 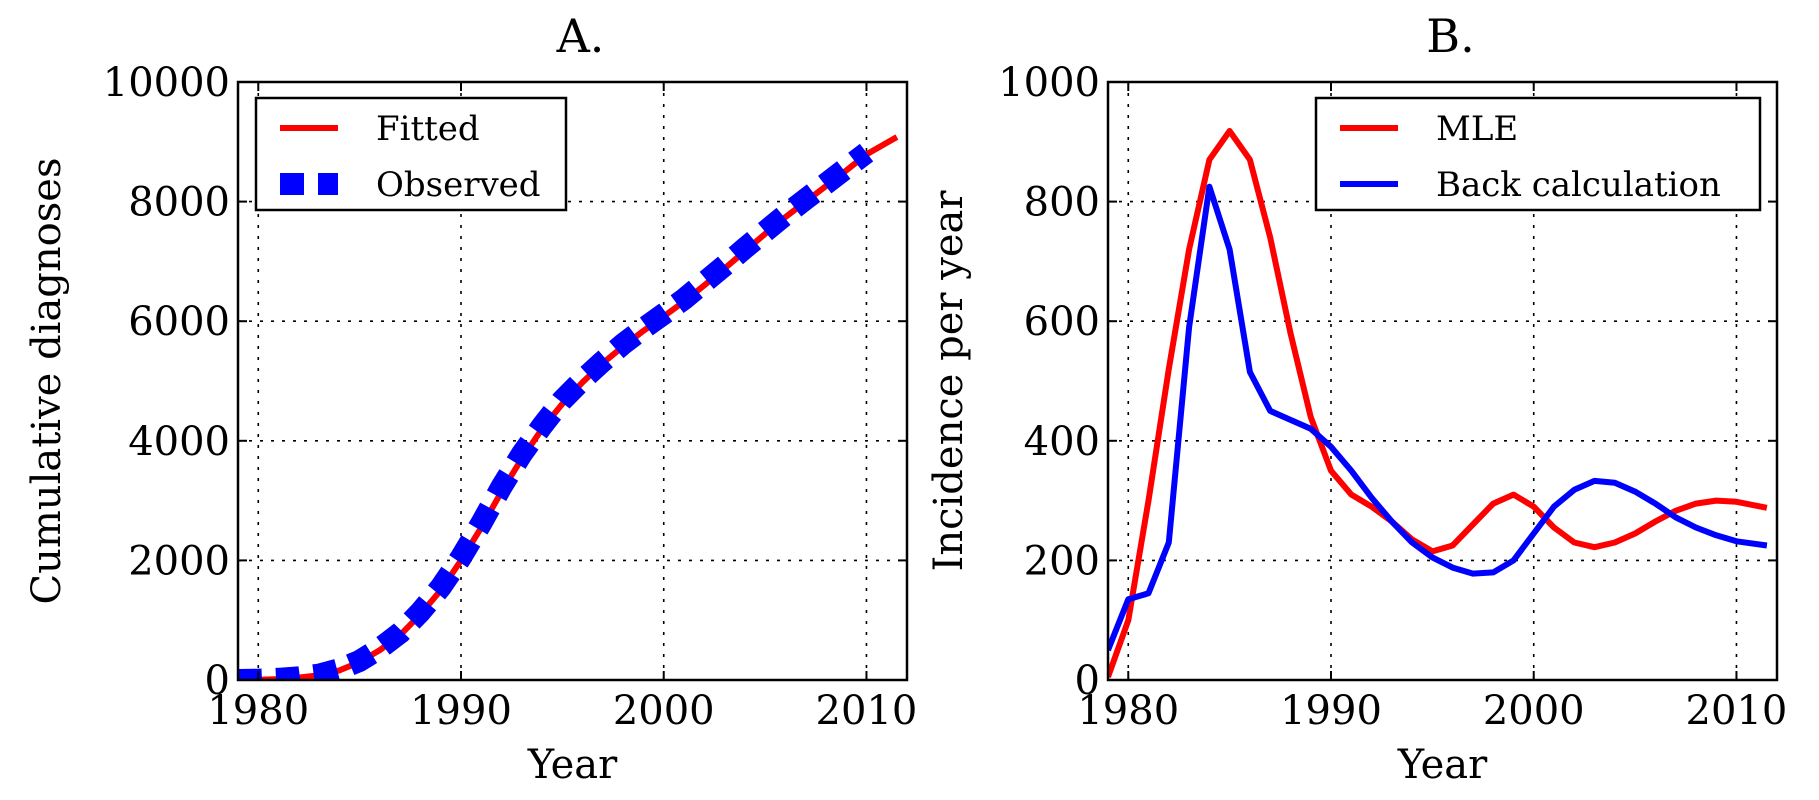 What do you see at coordinates (166, 83) in the screenshot?
I see `y-tick-label: 10000` at bounding box center [166, 83].